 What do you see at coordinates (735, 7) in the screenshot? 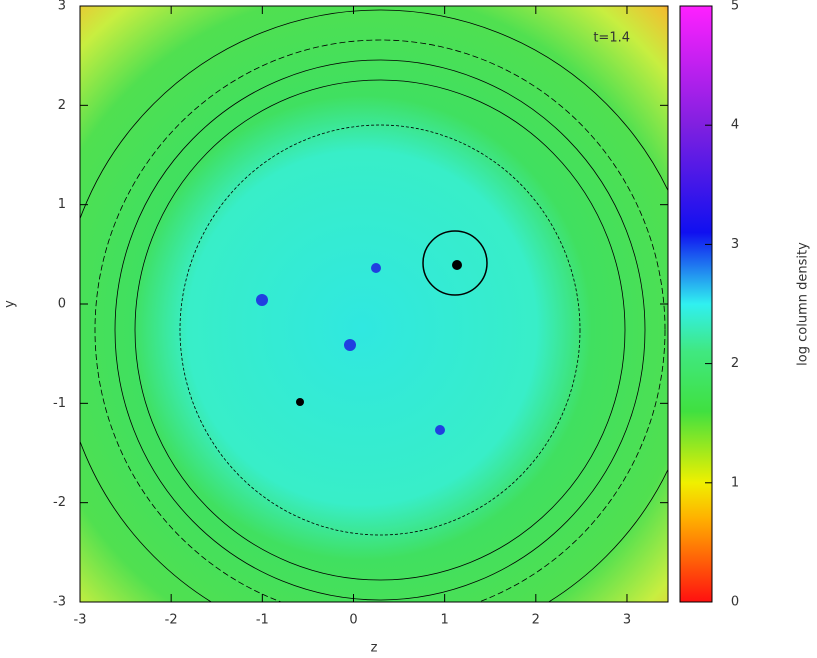
I see `colorbar-tick-label: 5` at bounding box center [735, 7].